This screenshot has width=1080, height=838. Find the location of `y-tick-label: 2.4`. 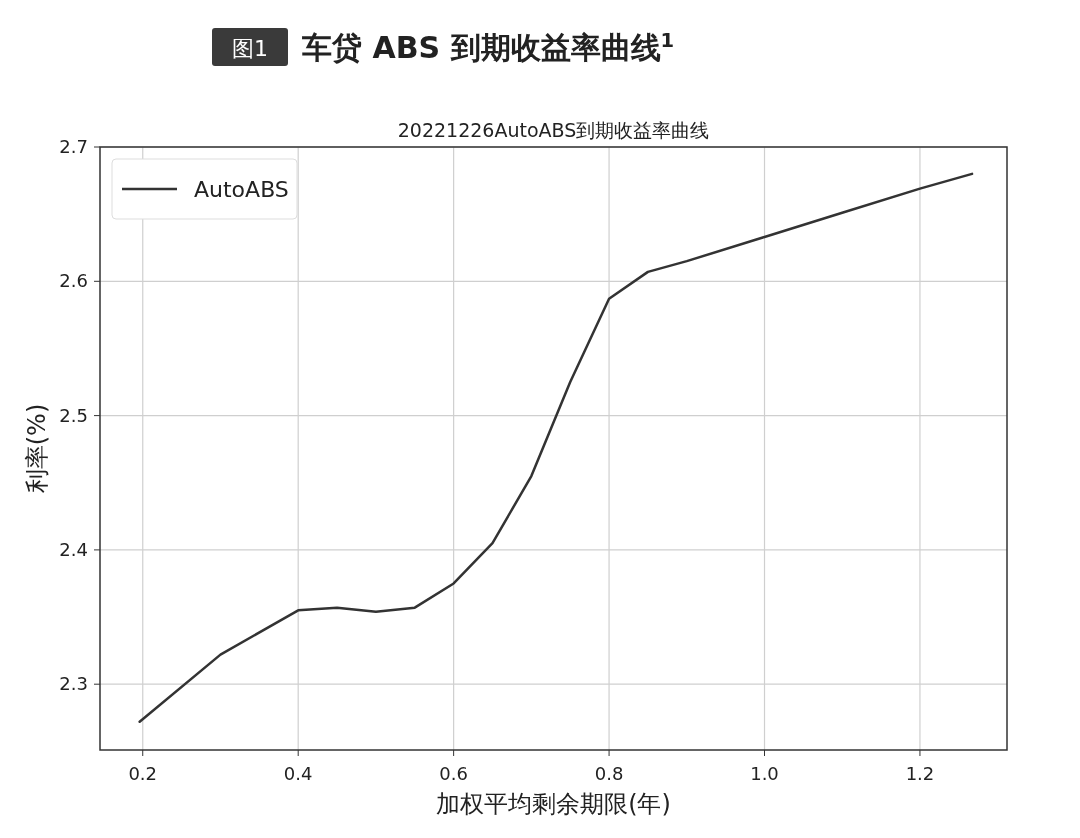

y-tick-label: 2.4 is located at coordinates (73, 549).